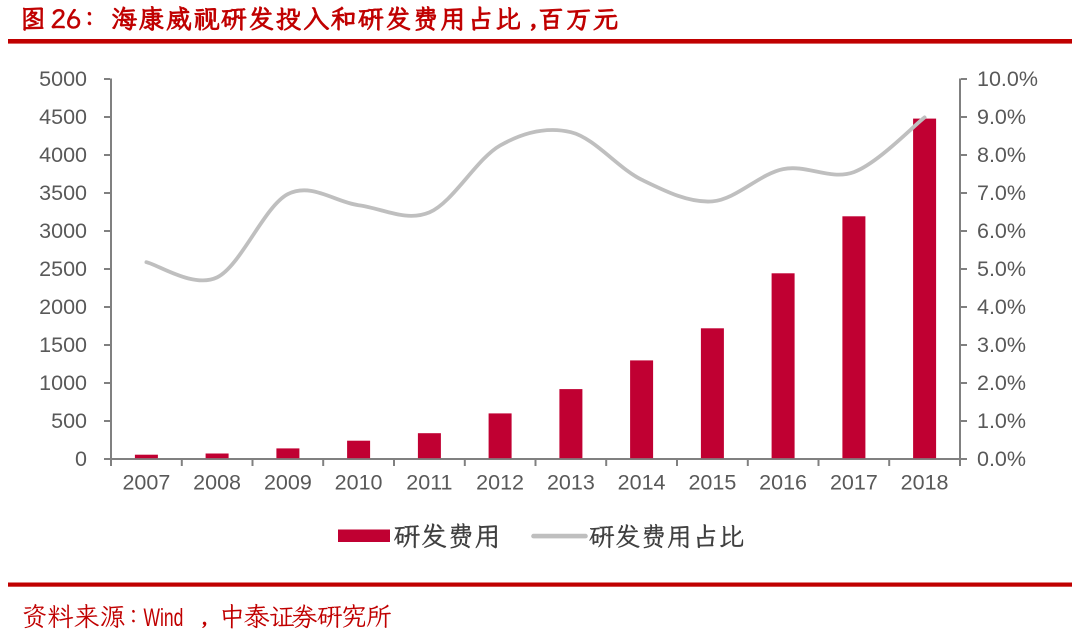  What do you see at coordinates (63, 79) in the screenshot?
I see `svg-text: 5000` at bounding box center [63, 79].